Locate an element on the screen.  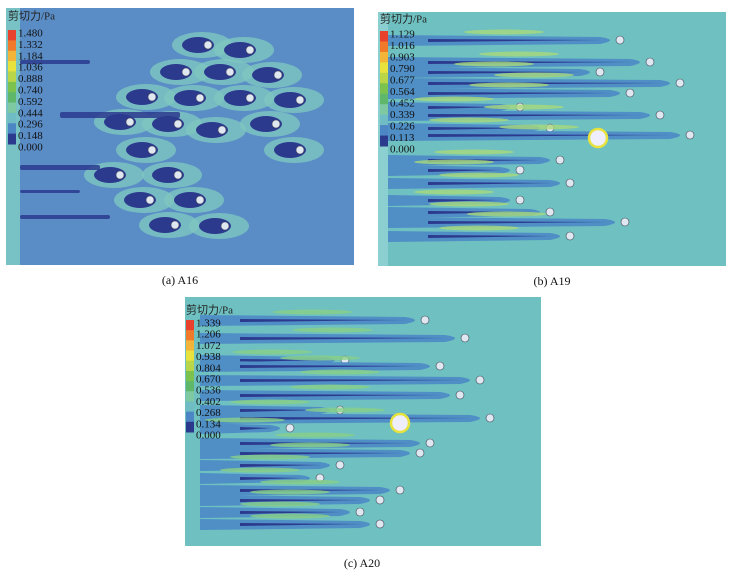
legend-label: 1.332 is located at coordinates (30, 45).